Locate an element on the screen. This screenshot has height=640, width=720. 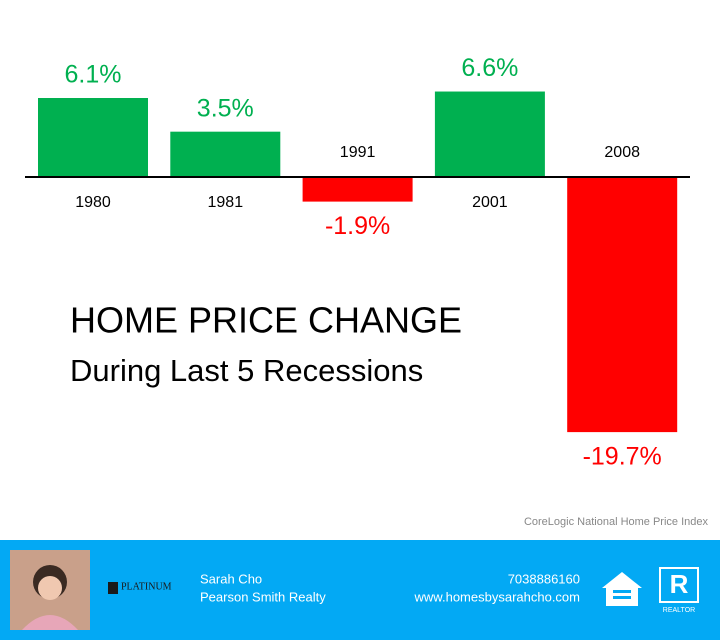
realtor-box is located at coordinates (679, 585).